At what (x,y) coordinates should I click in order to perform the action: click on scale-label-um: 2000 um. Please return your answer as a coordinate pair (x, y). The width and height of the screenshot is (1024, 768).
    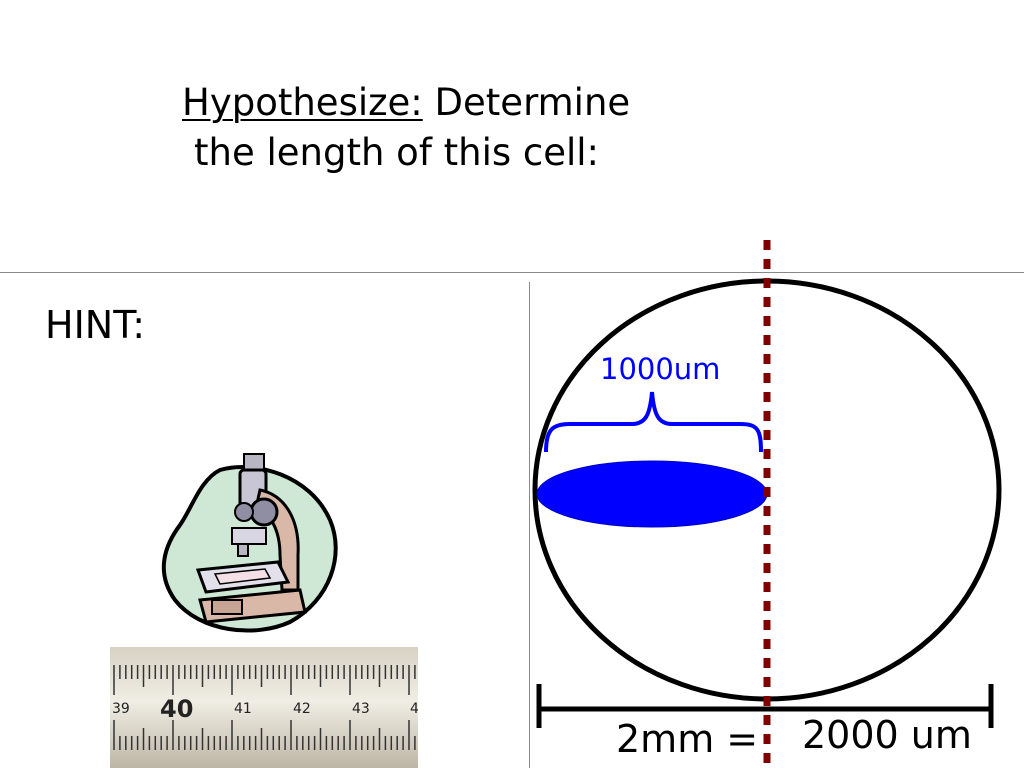
    Looking at the image, I should click on (887, 735).